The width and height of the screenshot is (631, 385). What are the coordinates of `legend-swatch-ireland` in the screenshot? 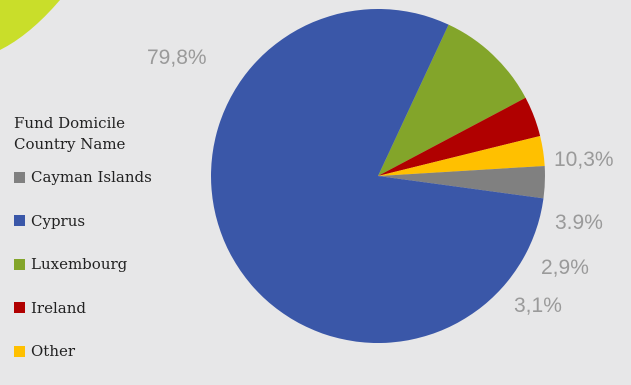 It's located at (19, 307).